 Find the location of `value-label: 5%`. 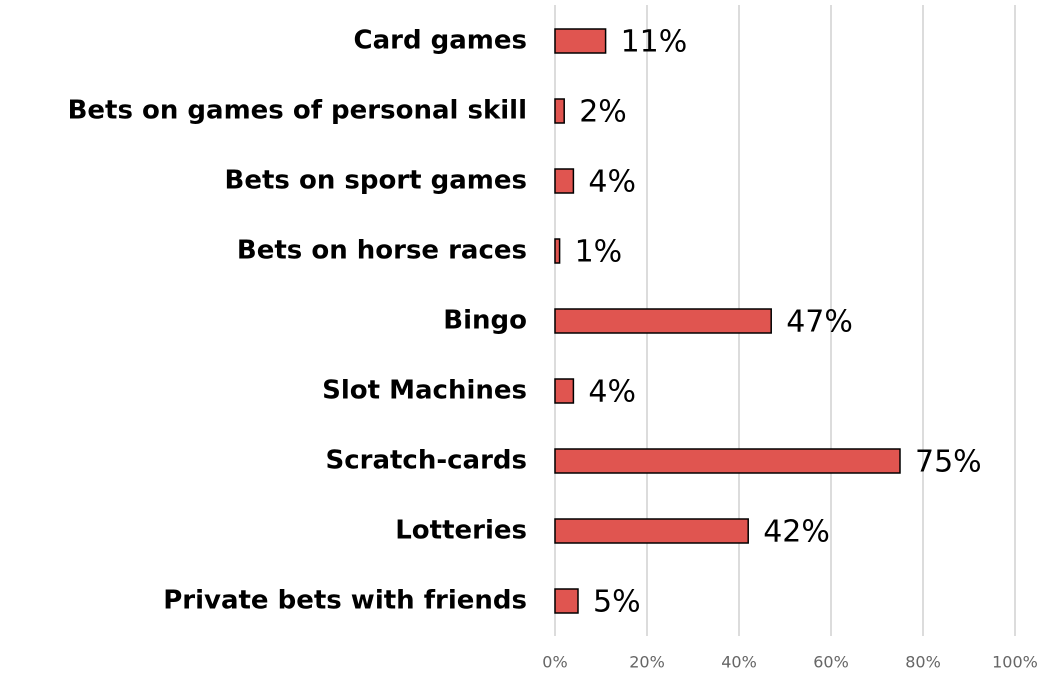

value-label: 5% is located at coordinates (617, 602).